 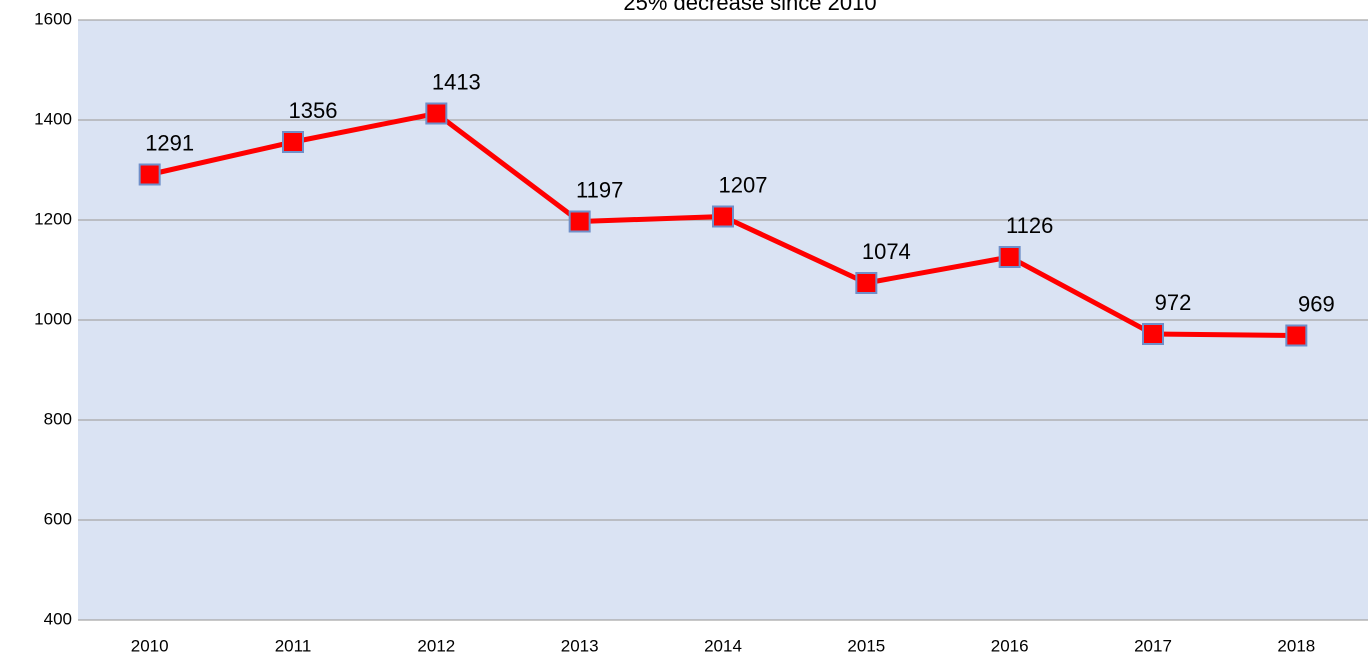 What do you see at coordinates (456, 81) in the screenshot?
I see `data-label: 1413` at bounding box center [456, 81].